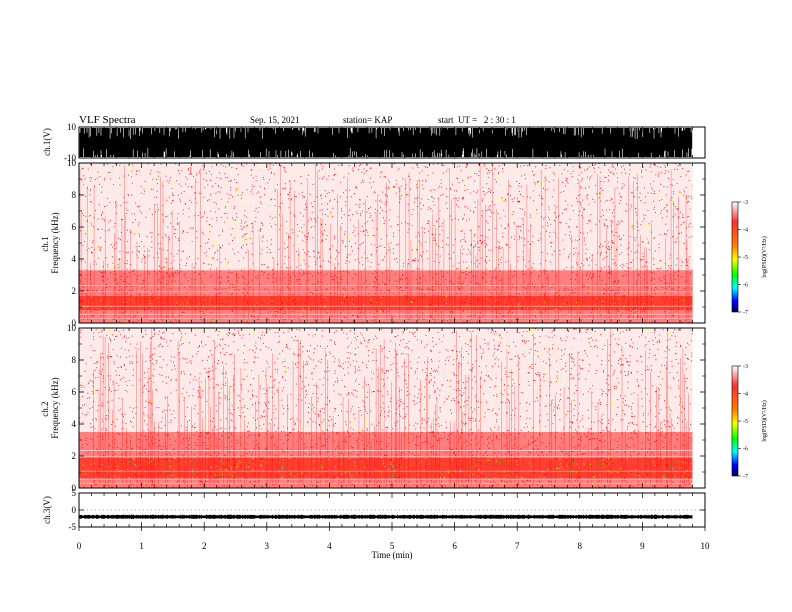  Describe the element at coordinates (74, 493) in the screenshot. I see `ch3-waveform-ytick-label: 5` at that location.